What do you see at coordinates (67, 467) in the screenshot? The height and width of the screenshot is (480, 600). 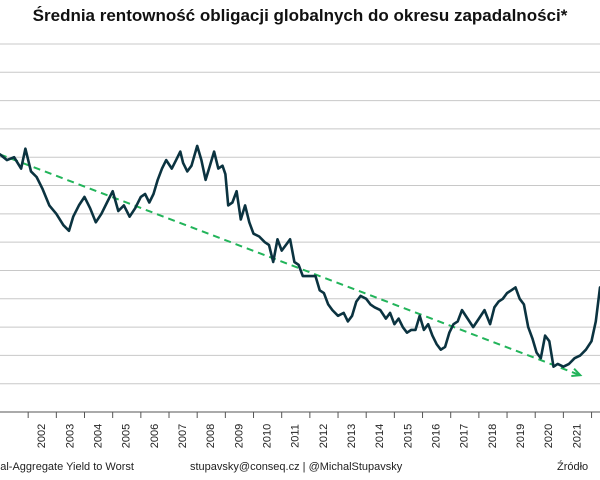 I see `footer-source-left: obal-Aggregate Yield to Worst` at bounding box center [67, 467].